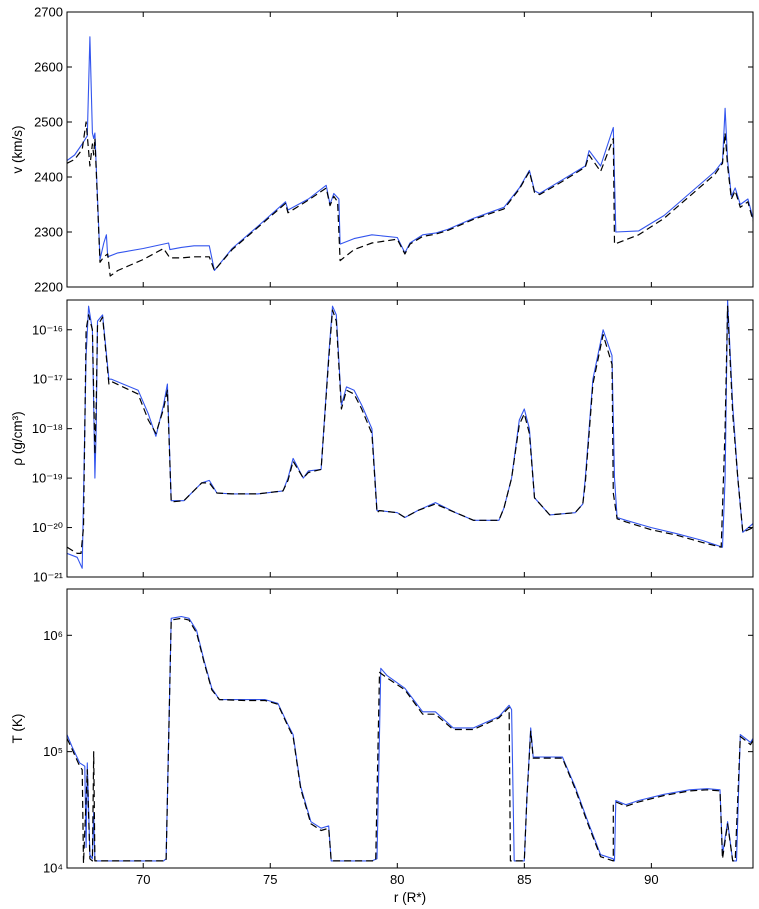 The image size is (759, 909). I want to click on y-tick-label: 2200, so click(48, 287).